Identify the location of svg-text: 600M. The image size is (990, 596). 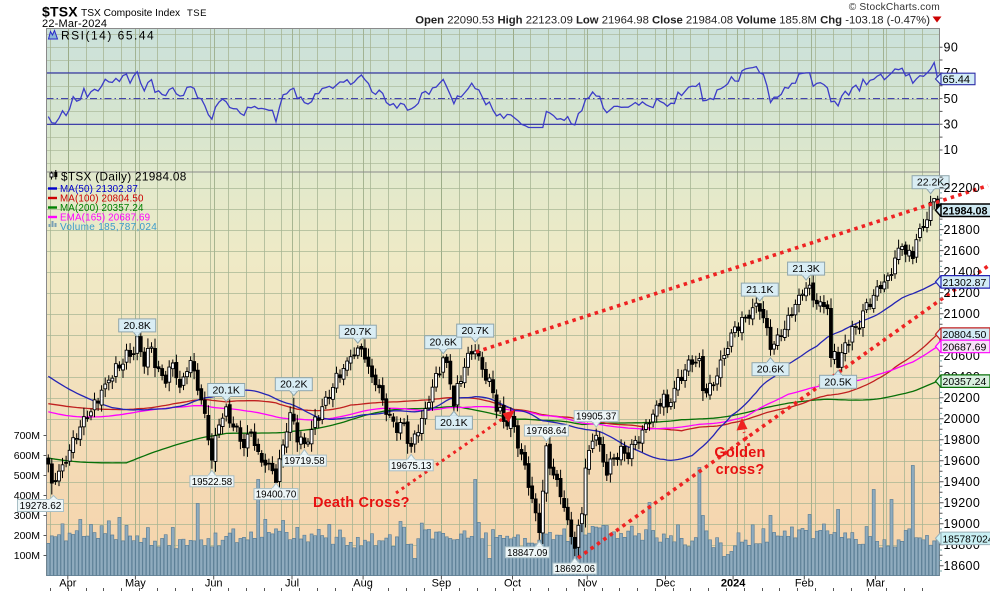
(27, 456).